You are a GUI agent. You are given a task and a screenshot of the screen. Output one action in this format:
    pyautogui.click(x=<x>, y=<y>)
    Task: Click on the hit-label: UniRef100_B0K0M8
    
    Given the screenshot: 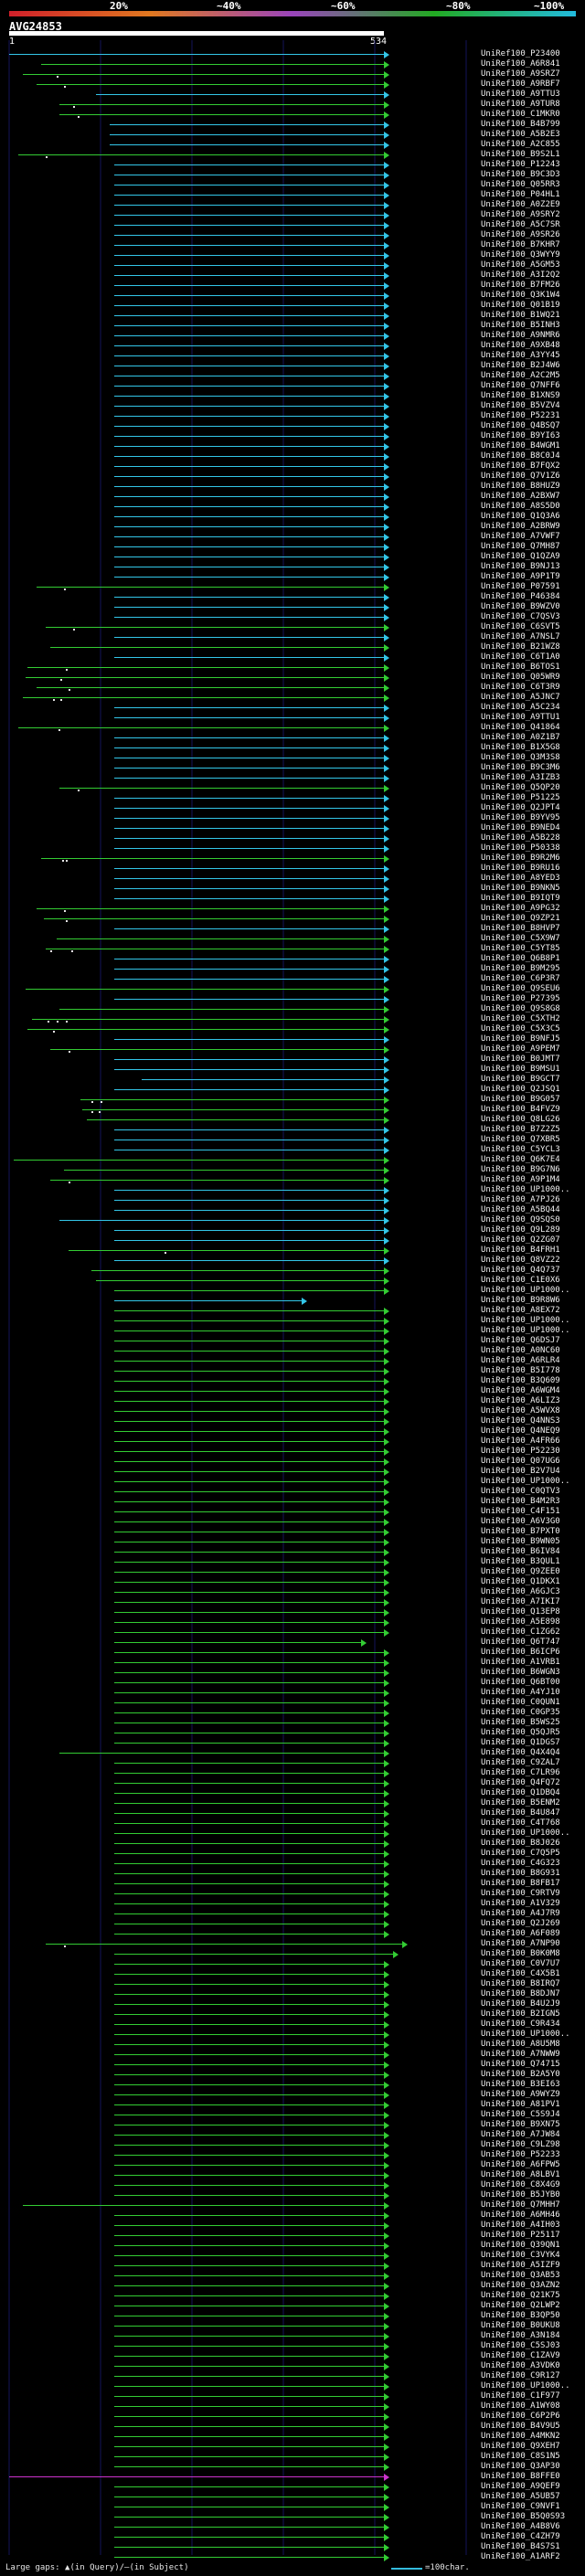 What is the action you would take?
    pyautogui.click(x=520, y=1953)
    